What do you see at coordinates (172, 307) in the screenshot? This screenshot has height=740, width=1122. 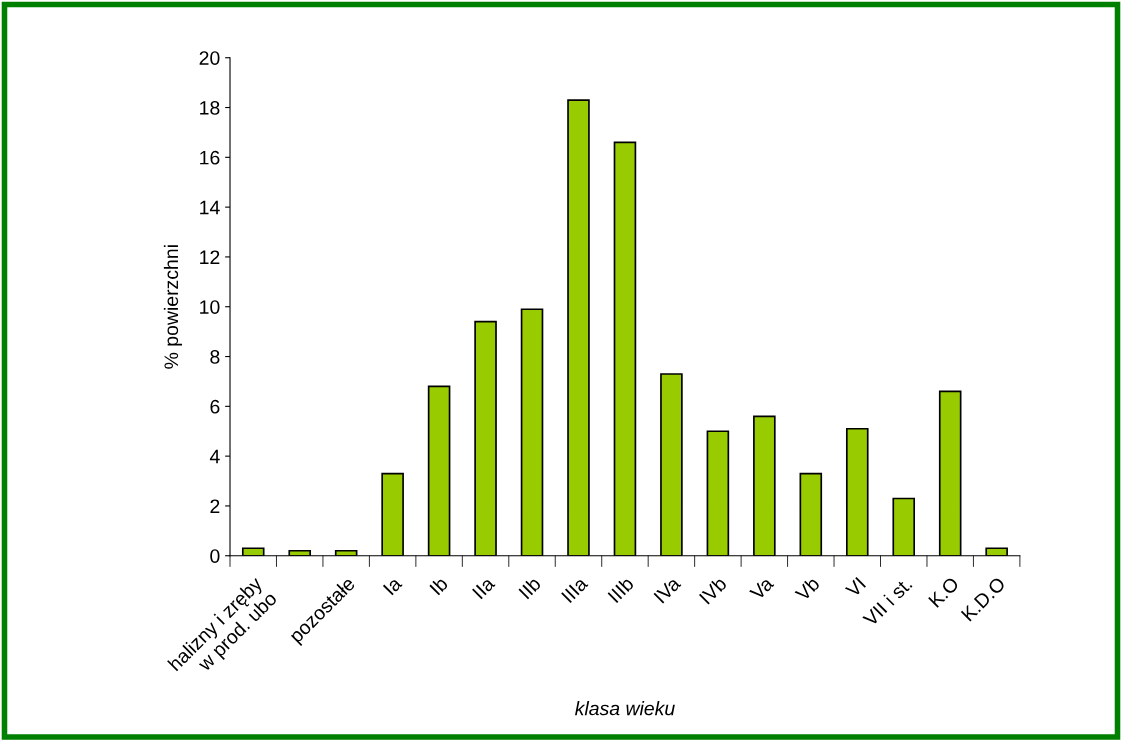 I see `y-axis-title: % powierzchni` at bounding box center [172, 307].